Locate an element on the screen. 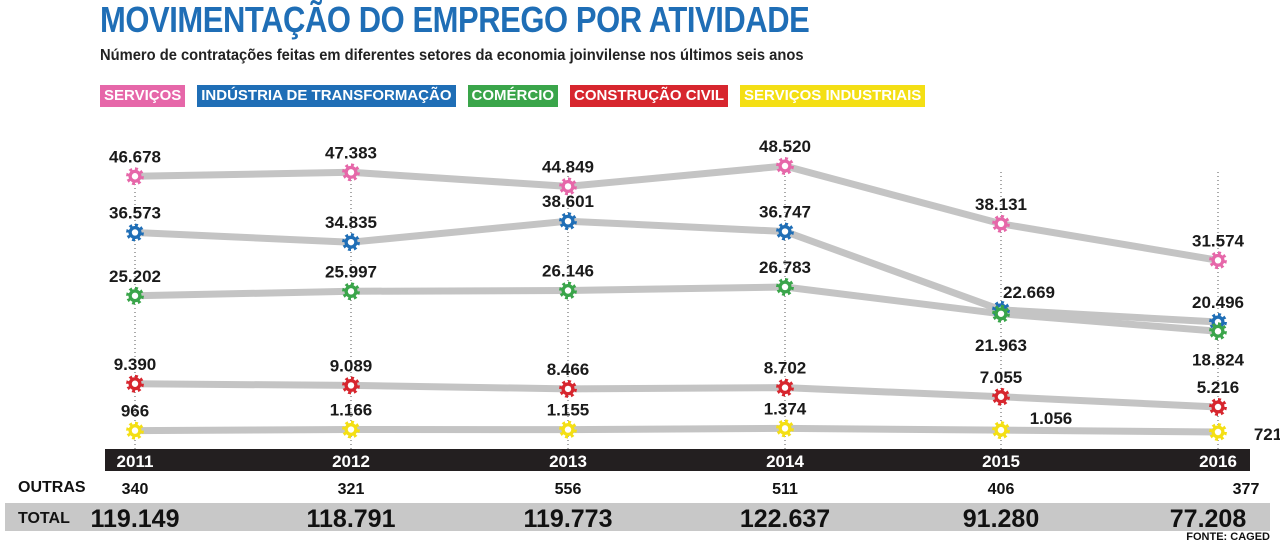 The image size is (1280, 545). marker-s3-2013 is located at coordinates (568, 388).